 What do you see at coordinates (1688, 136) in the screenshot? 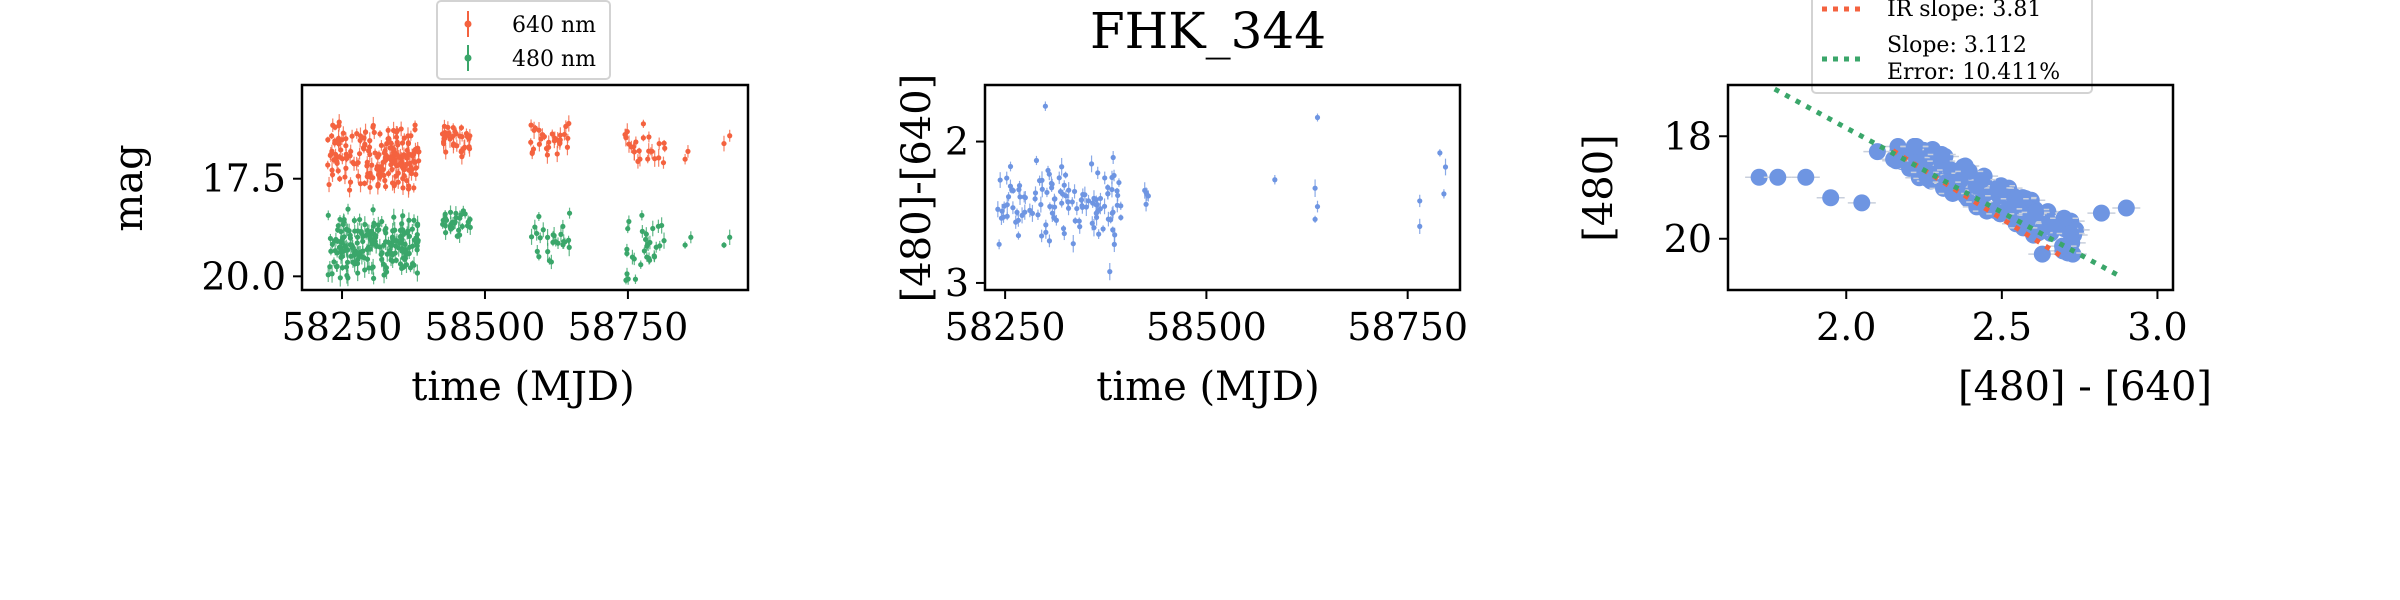
I see `y-tick-label: 18` at bounding box center [1688, 136].